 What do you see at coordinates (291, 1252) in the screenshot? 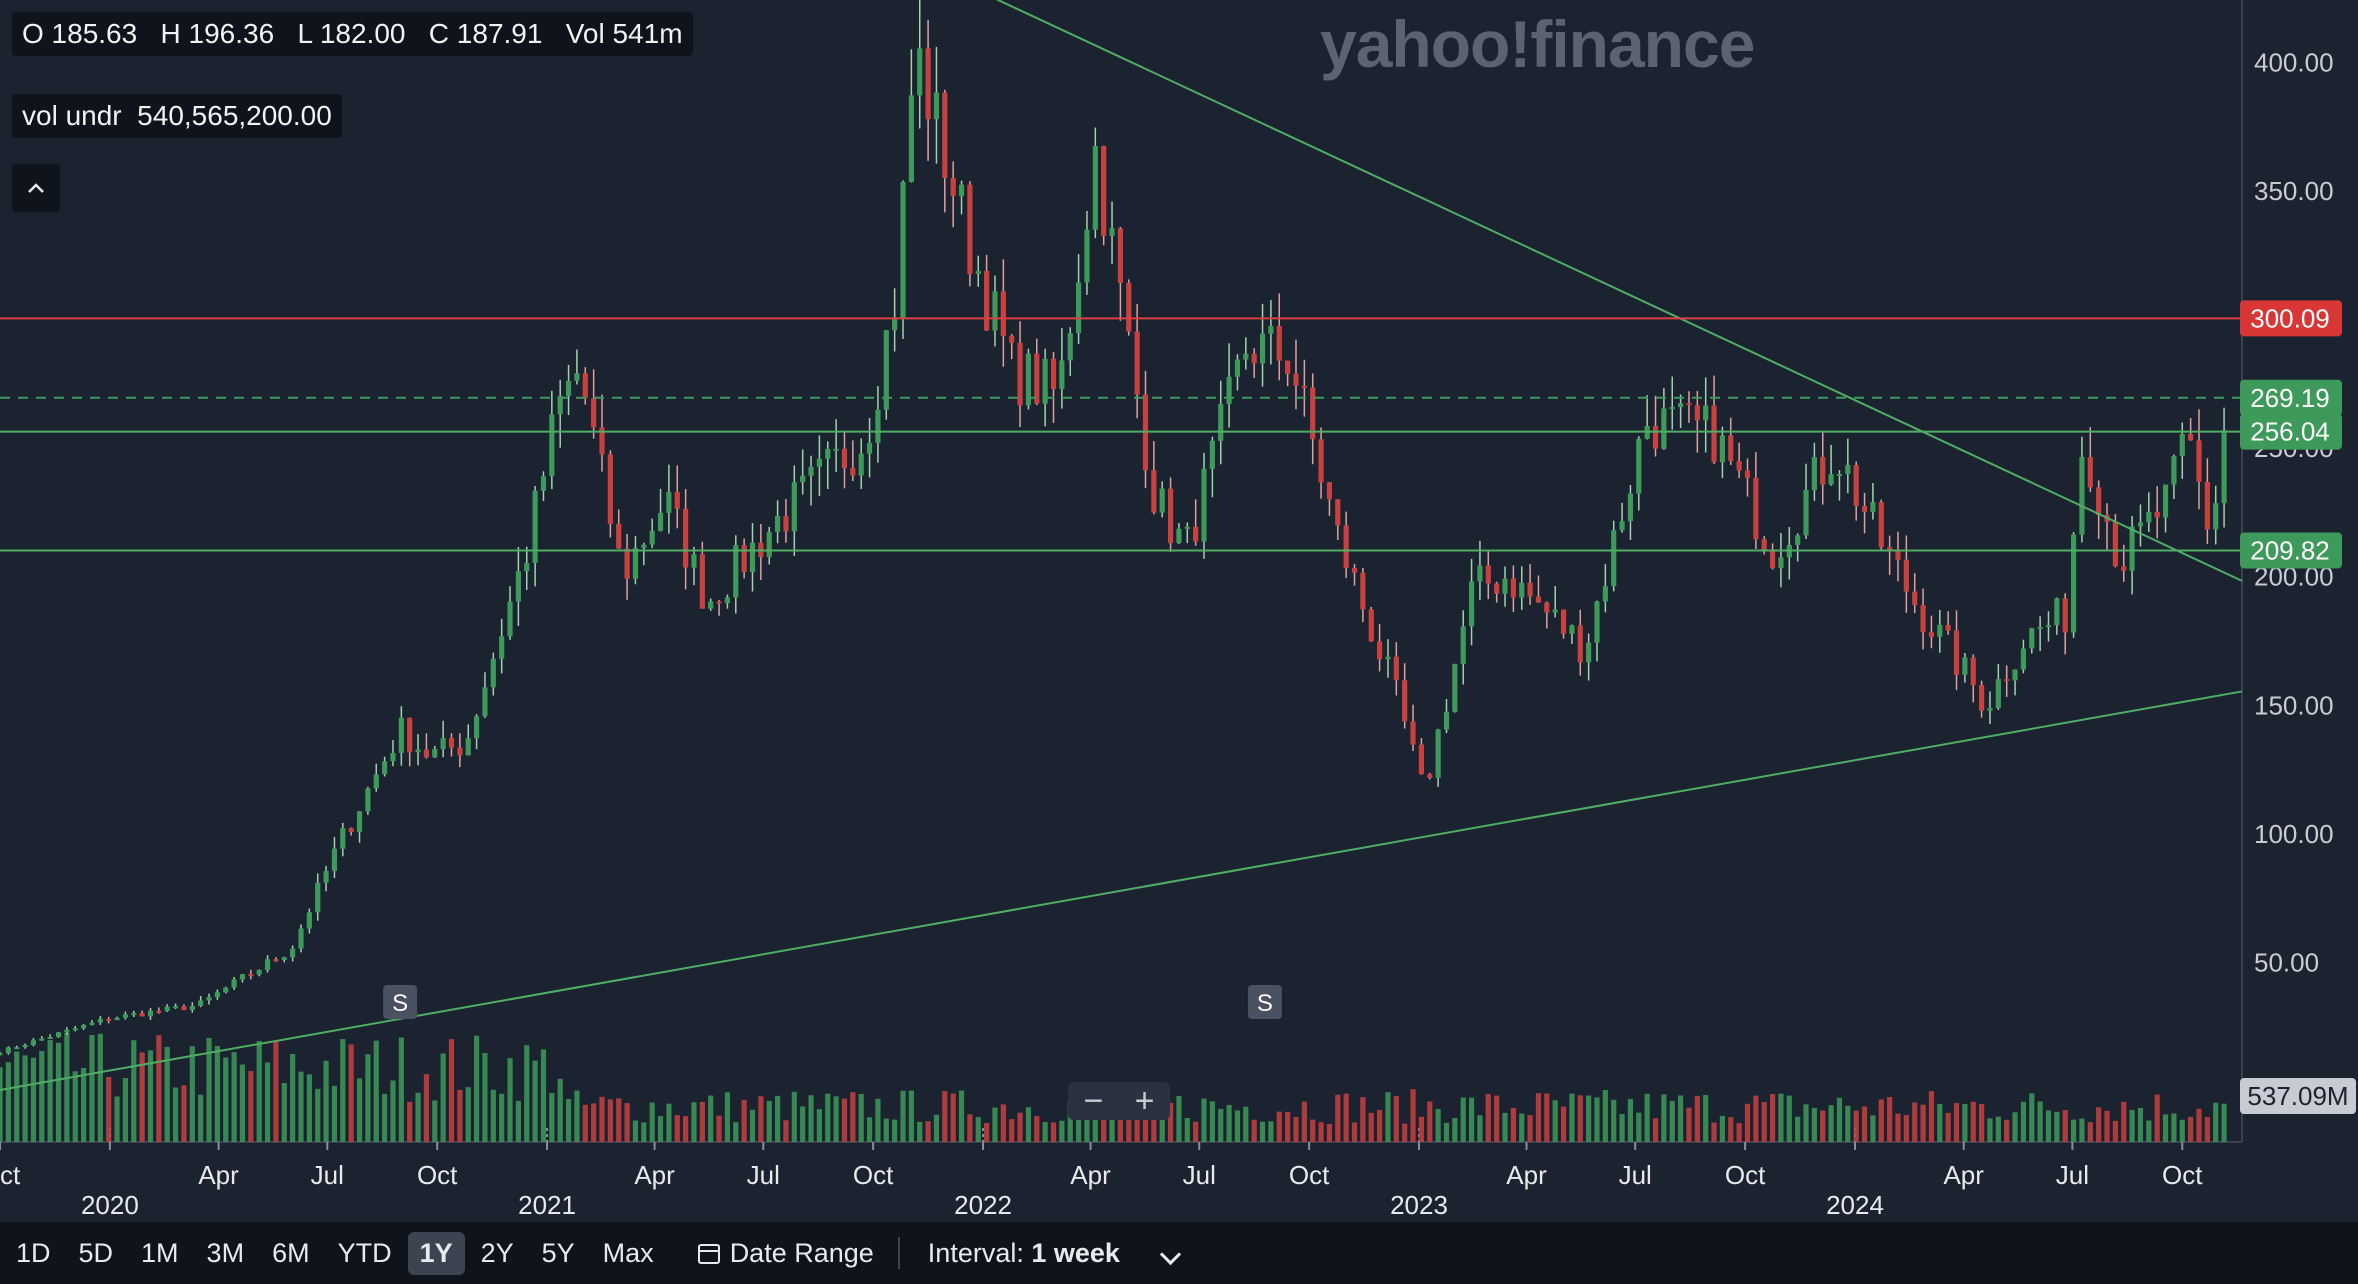
I see `range-6m: 6M` at bounding box center [291, 1252].